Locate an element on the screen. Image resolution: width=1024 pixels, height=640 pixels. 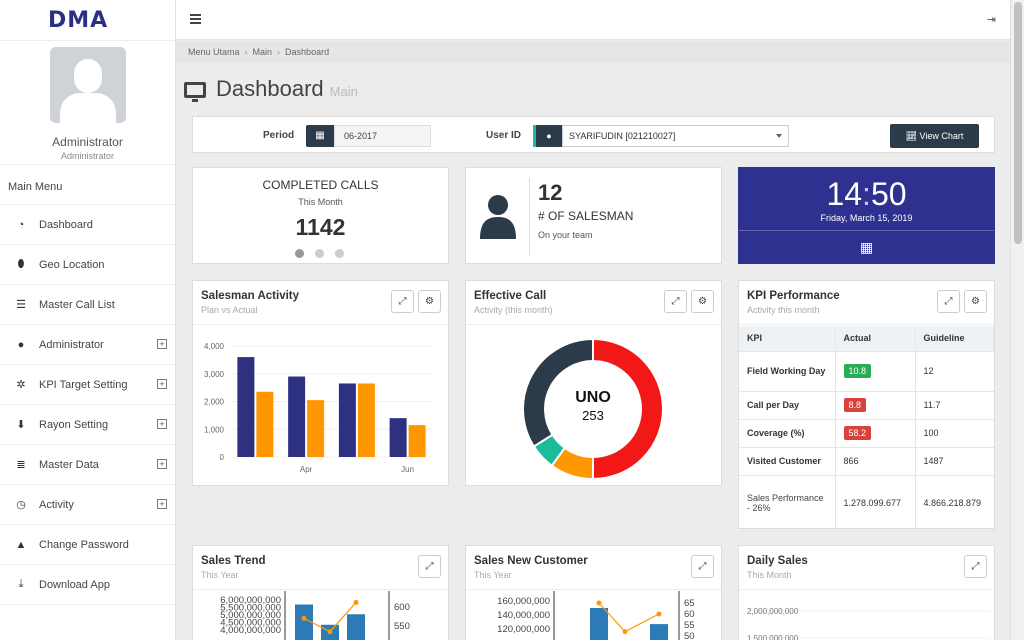
kpi-actual-badge: 58.2 is located at coordinates (857, 433).